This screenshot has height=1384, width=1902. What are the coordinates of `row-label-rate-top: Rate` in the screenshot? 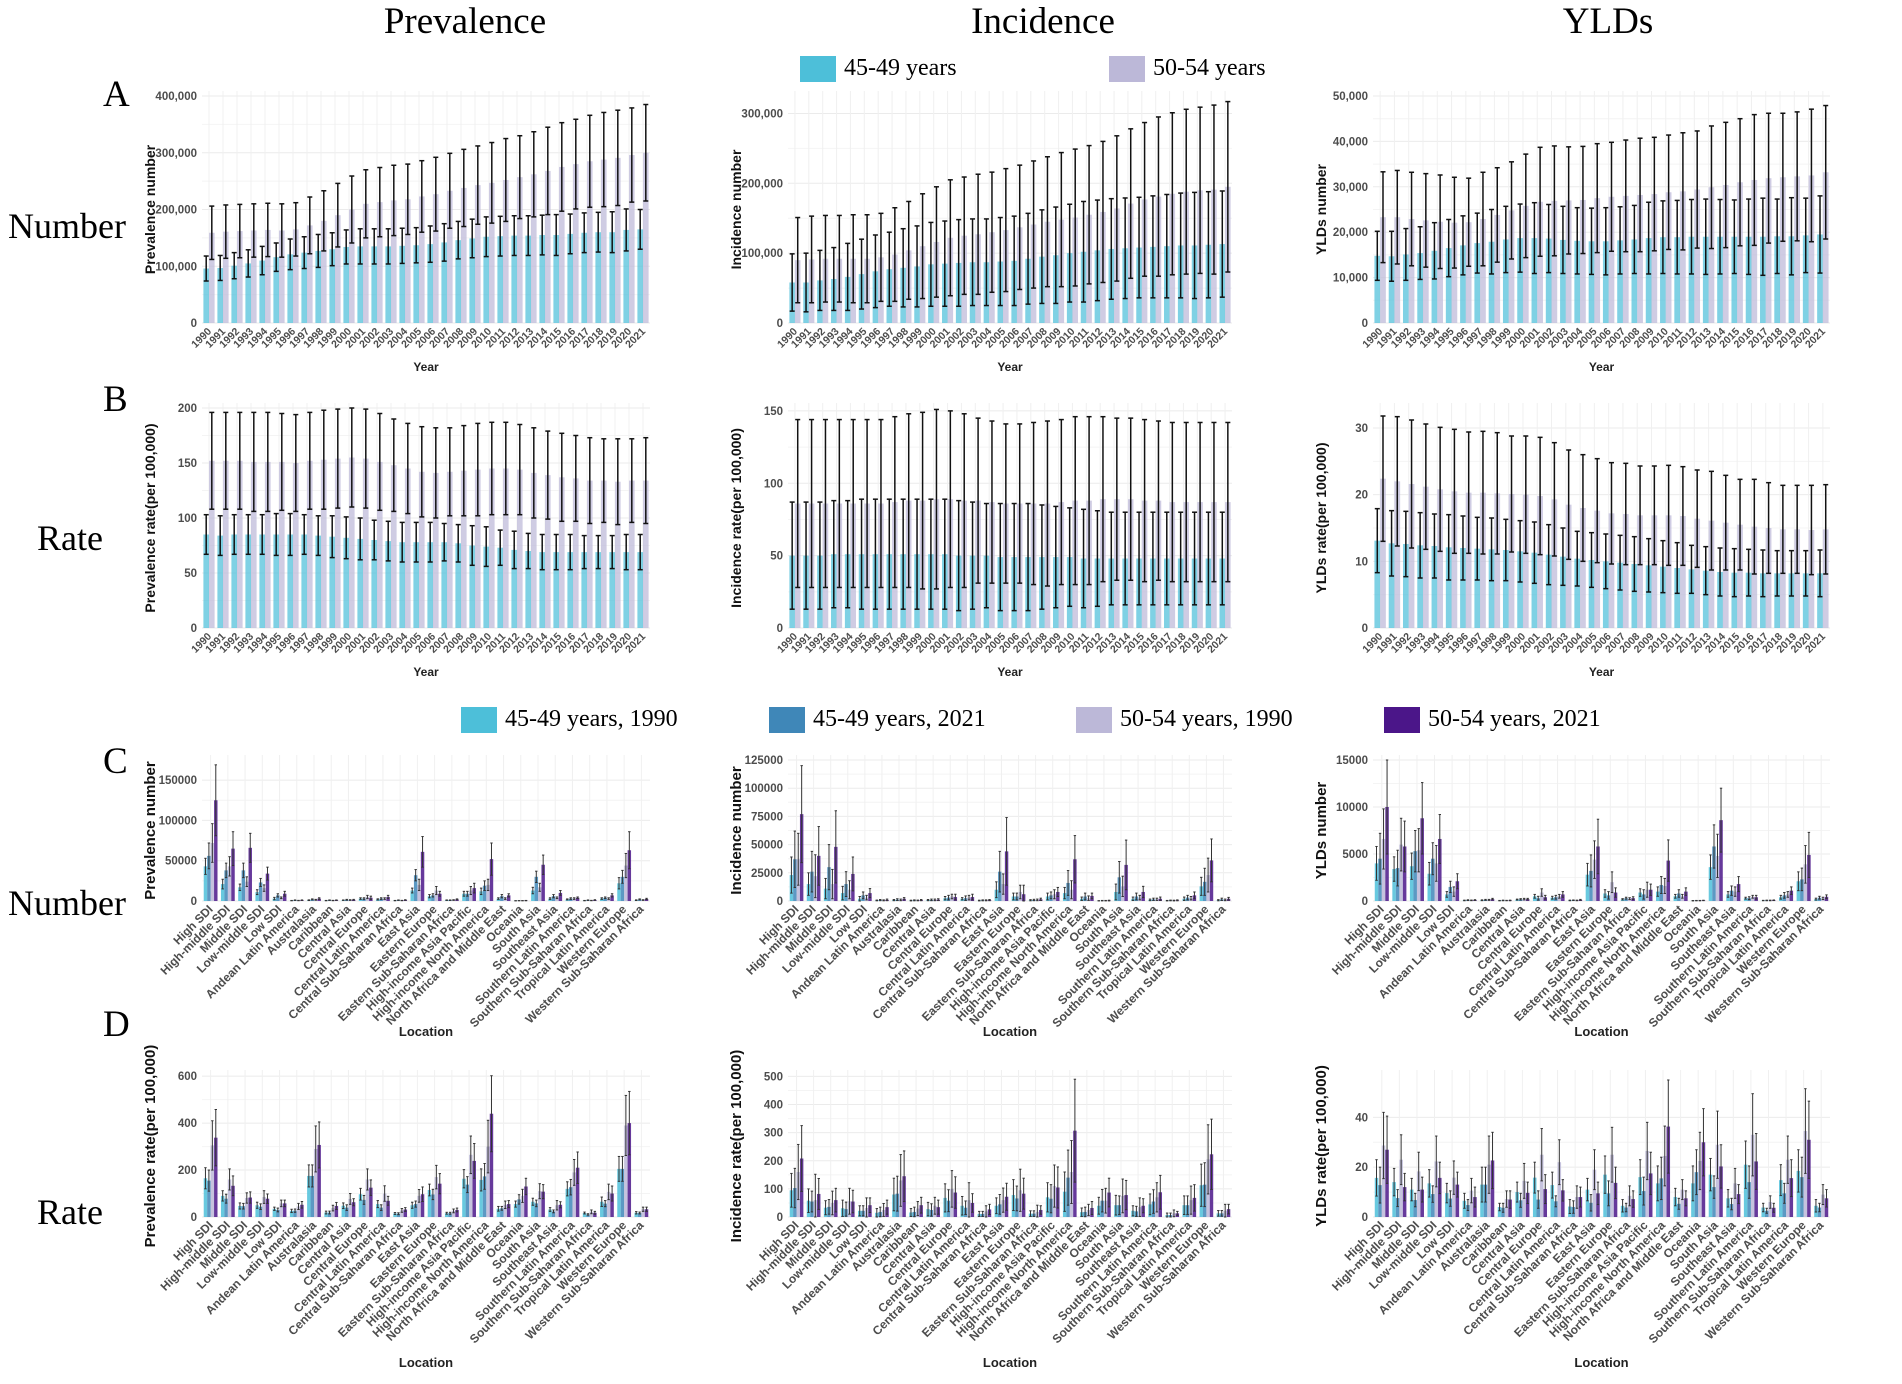 It's located at (70, 538).